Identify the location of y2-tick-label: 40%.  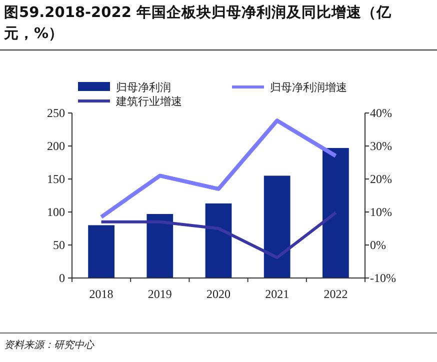
(381, 113).